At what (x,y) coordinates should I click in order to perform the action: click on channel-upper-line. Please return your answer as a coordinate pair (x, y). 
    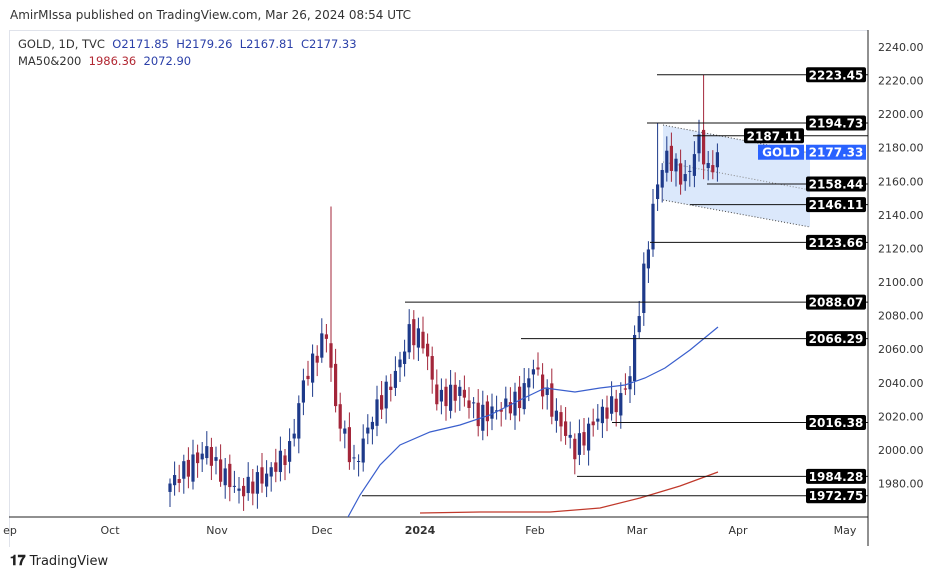
    Looking at the image, I should click on (736, 139).